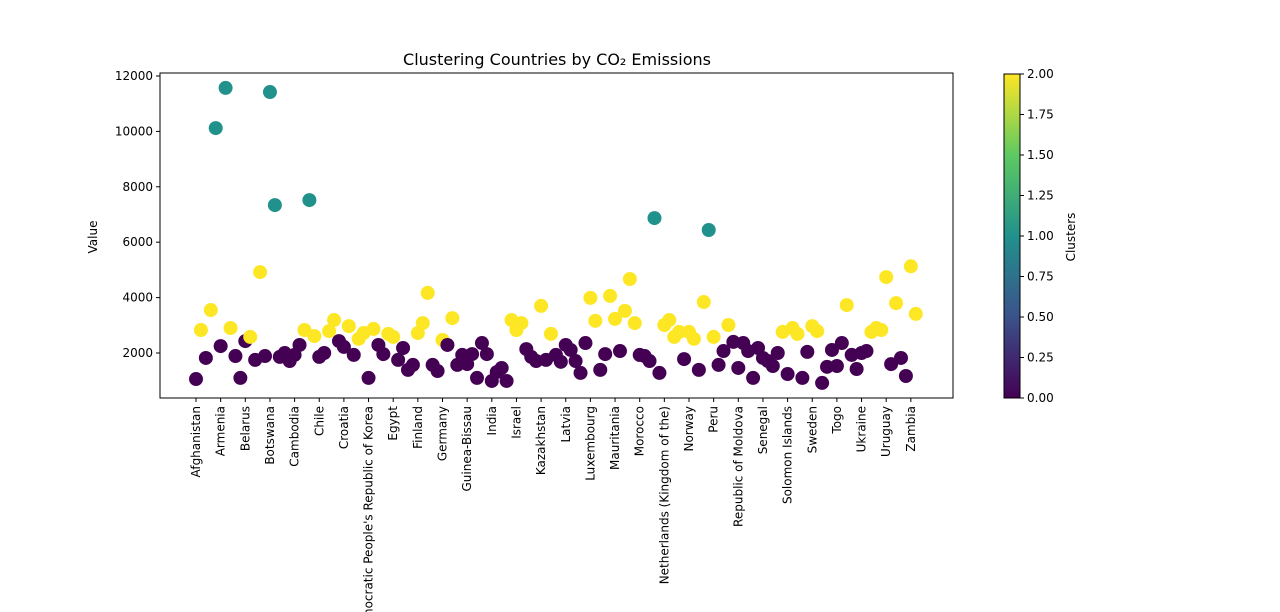 This screenshot has height=612, width=1280. Describe the element at coordinates (137, 242) in the screenshot. I see `y-tick-label: 6000` at that location.